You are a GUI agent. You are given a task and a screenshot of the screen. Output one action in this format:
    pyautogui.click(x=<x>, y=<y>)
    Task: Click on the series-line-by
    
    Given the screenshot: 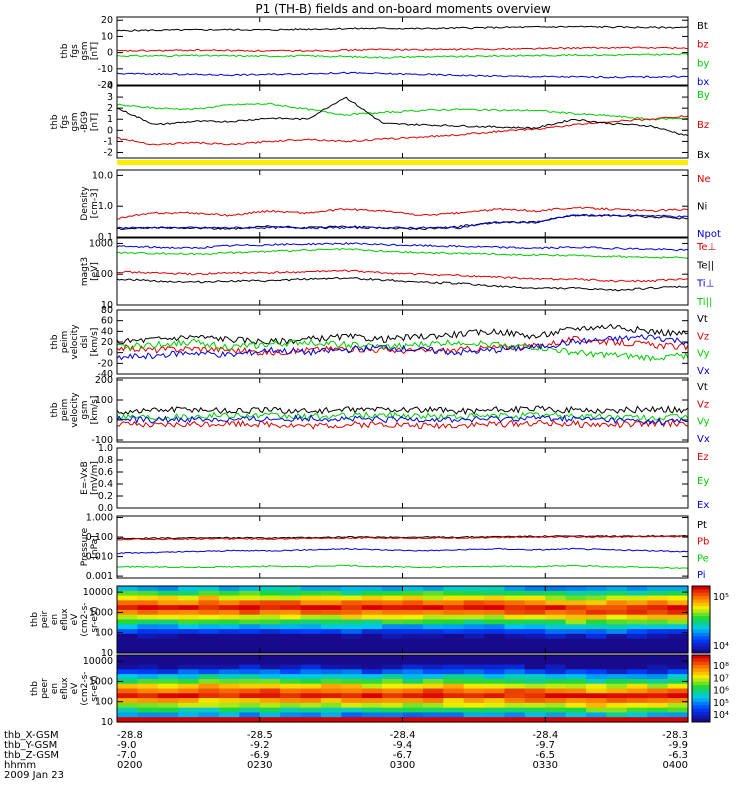 What is the action you would take?
    pyautogui.click(x=402, y=55)
    